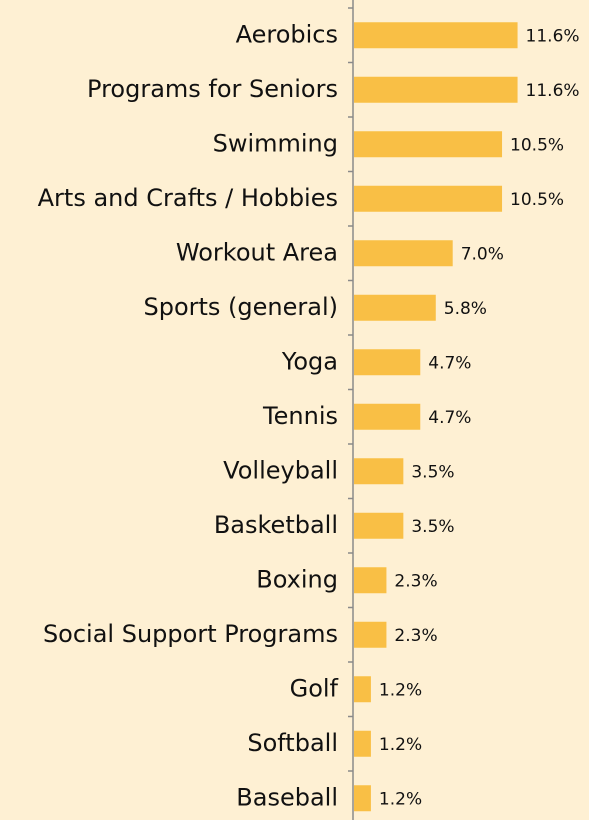 This screenshot has width=589, height=820. I want to click on category-label: Workout Area, so click(257, 252).